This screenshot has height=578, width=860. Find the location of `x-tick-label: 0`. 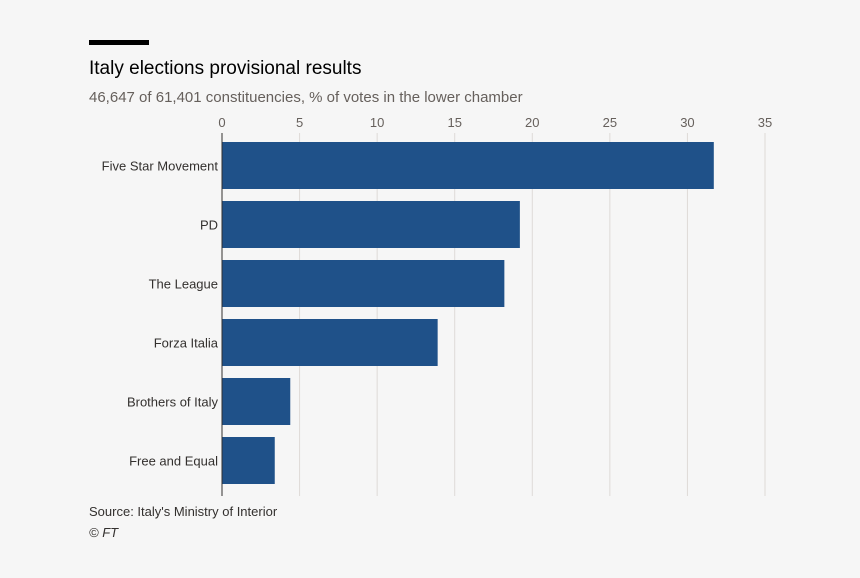

x-tick-label: 0 is located at coordinates (221, 122).